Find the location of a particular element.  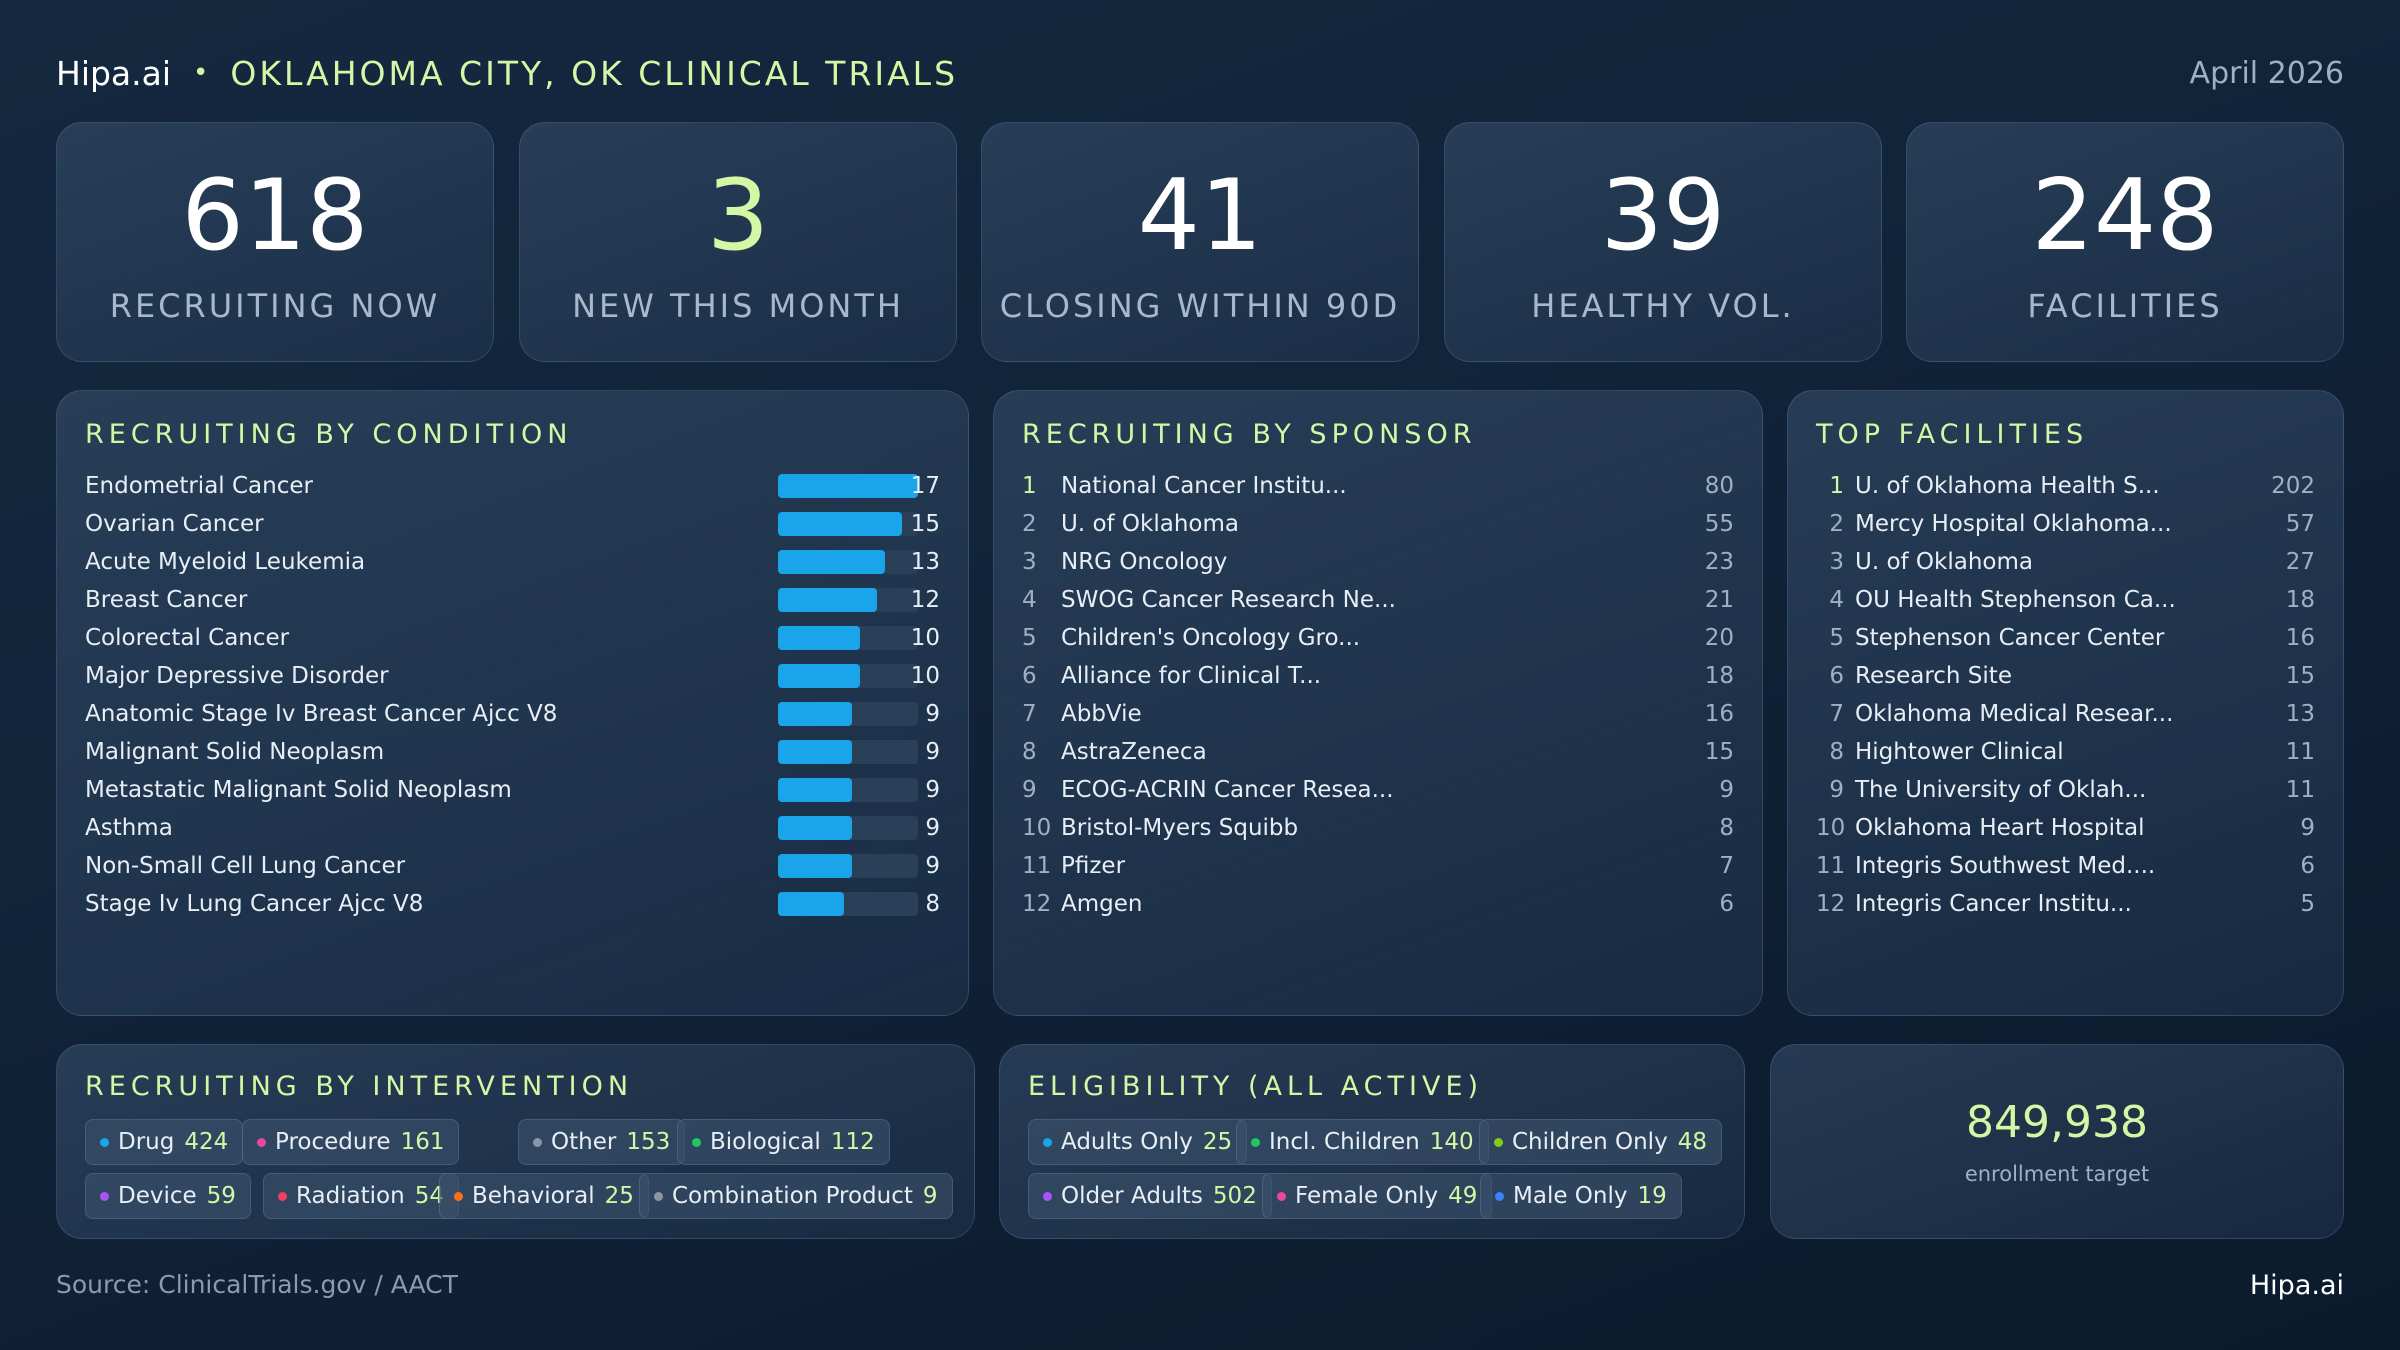

intervention-pill: Biological 112 is located at coordinates (783, 1142).